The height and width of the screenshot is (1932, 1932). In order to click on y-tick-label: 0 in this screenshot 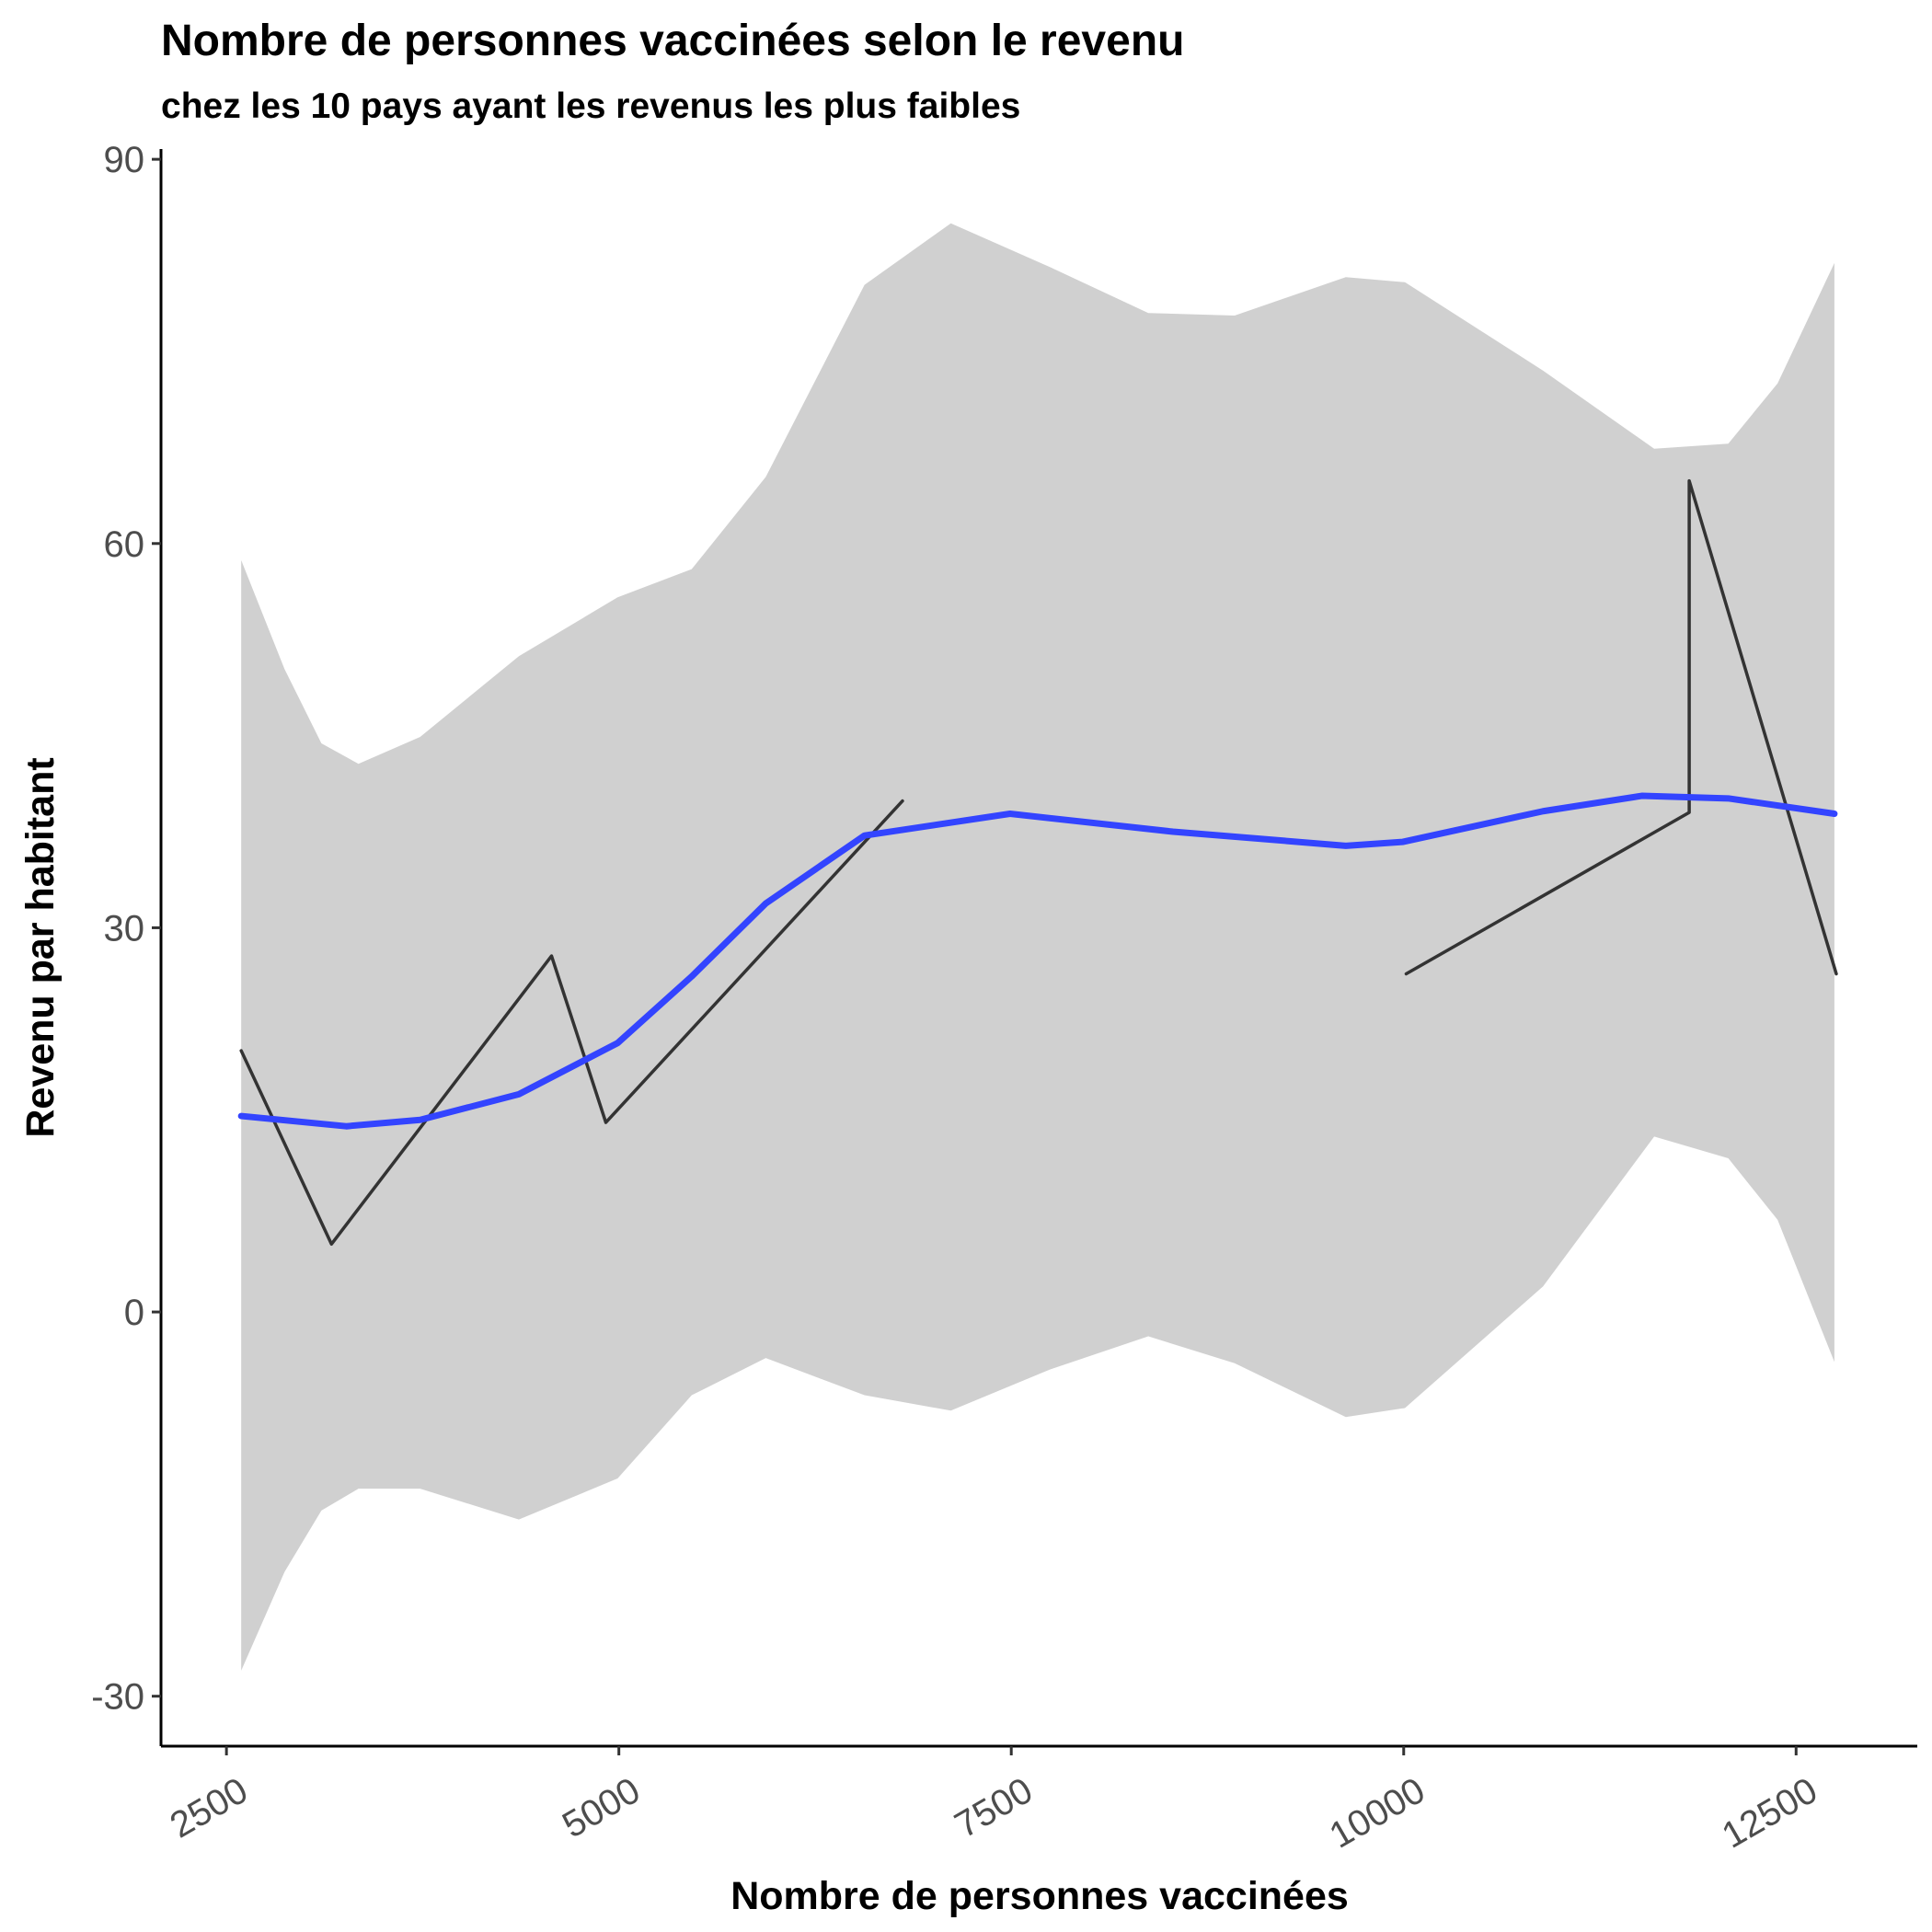, I will do `click(134, 1313)`.